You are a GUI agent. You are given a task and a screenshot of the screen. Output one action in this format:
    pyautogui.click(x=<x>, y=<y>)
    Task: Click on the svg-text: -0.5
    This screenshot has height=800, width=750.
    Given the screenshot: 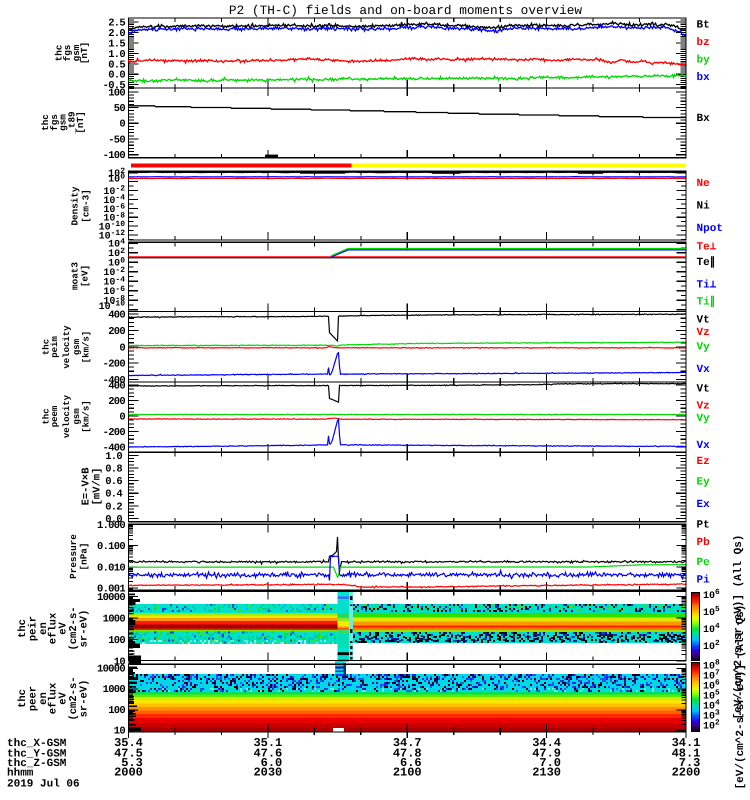 What is the action you would take?
    pyautogui.click(x=114, y=86)
    